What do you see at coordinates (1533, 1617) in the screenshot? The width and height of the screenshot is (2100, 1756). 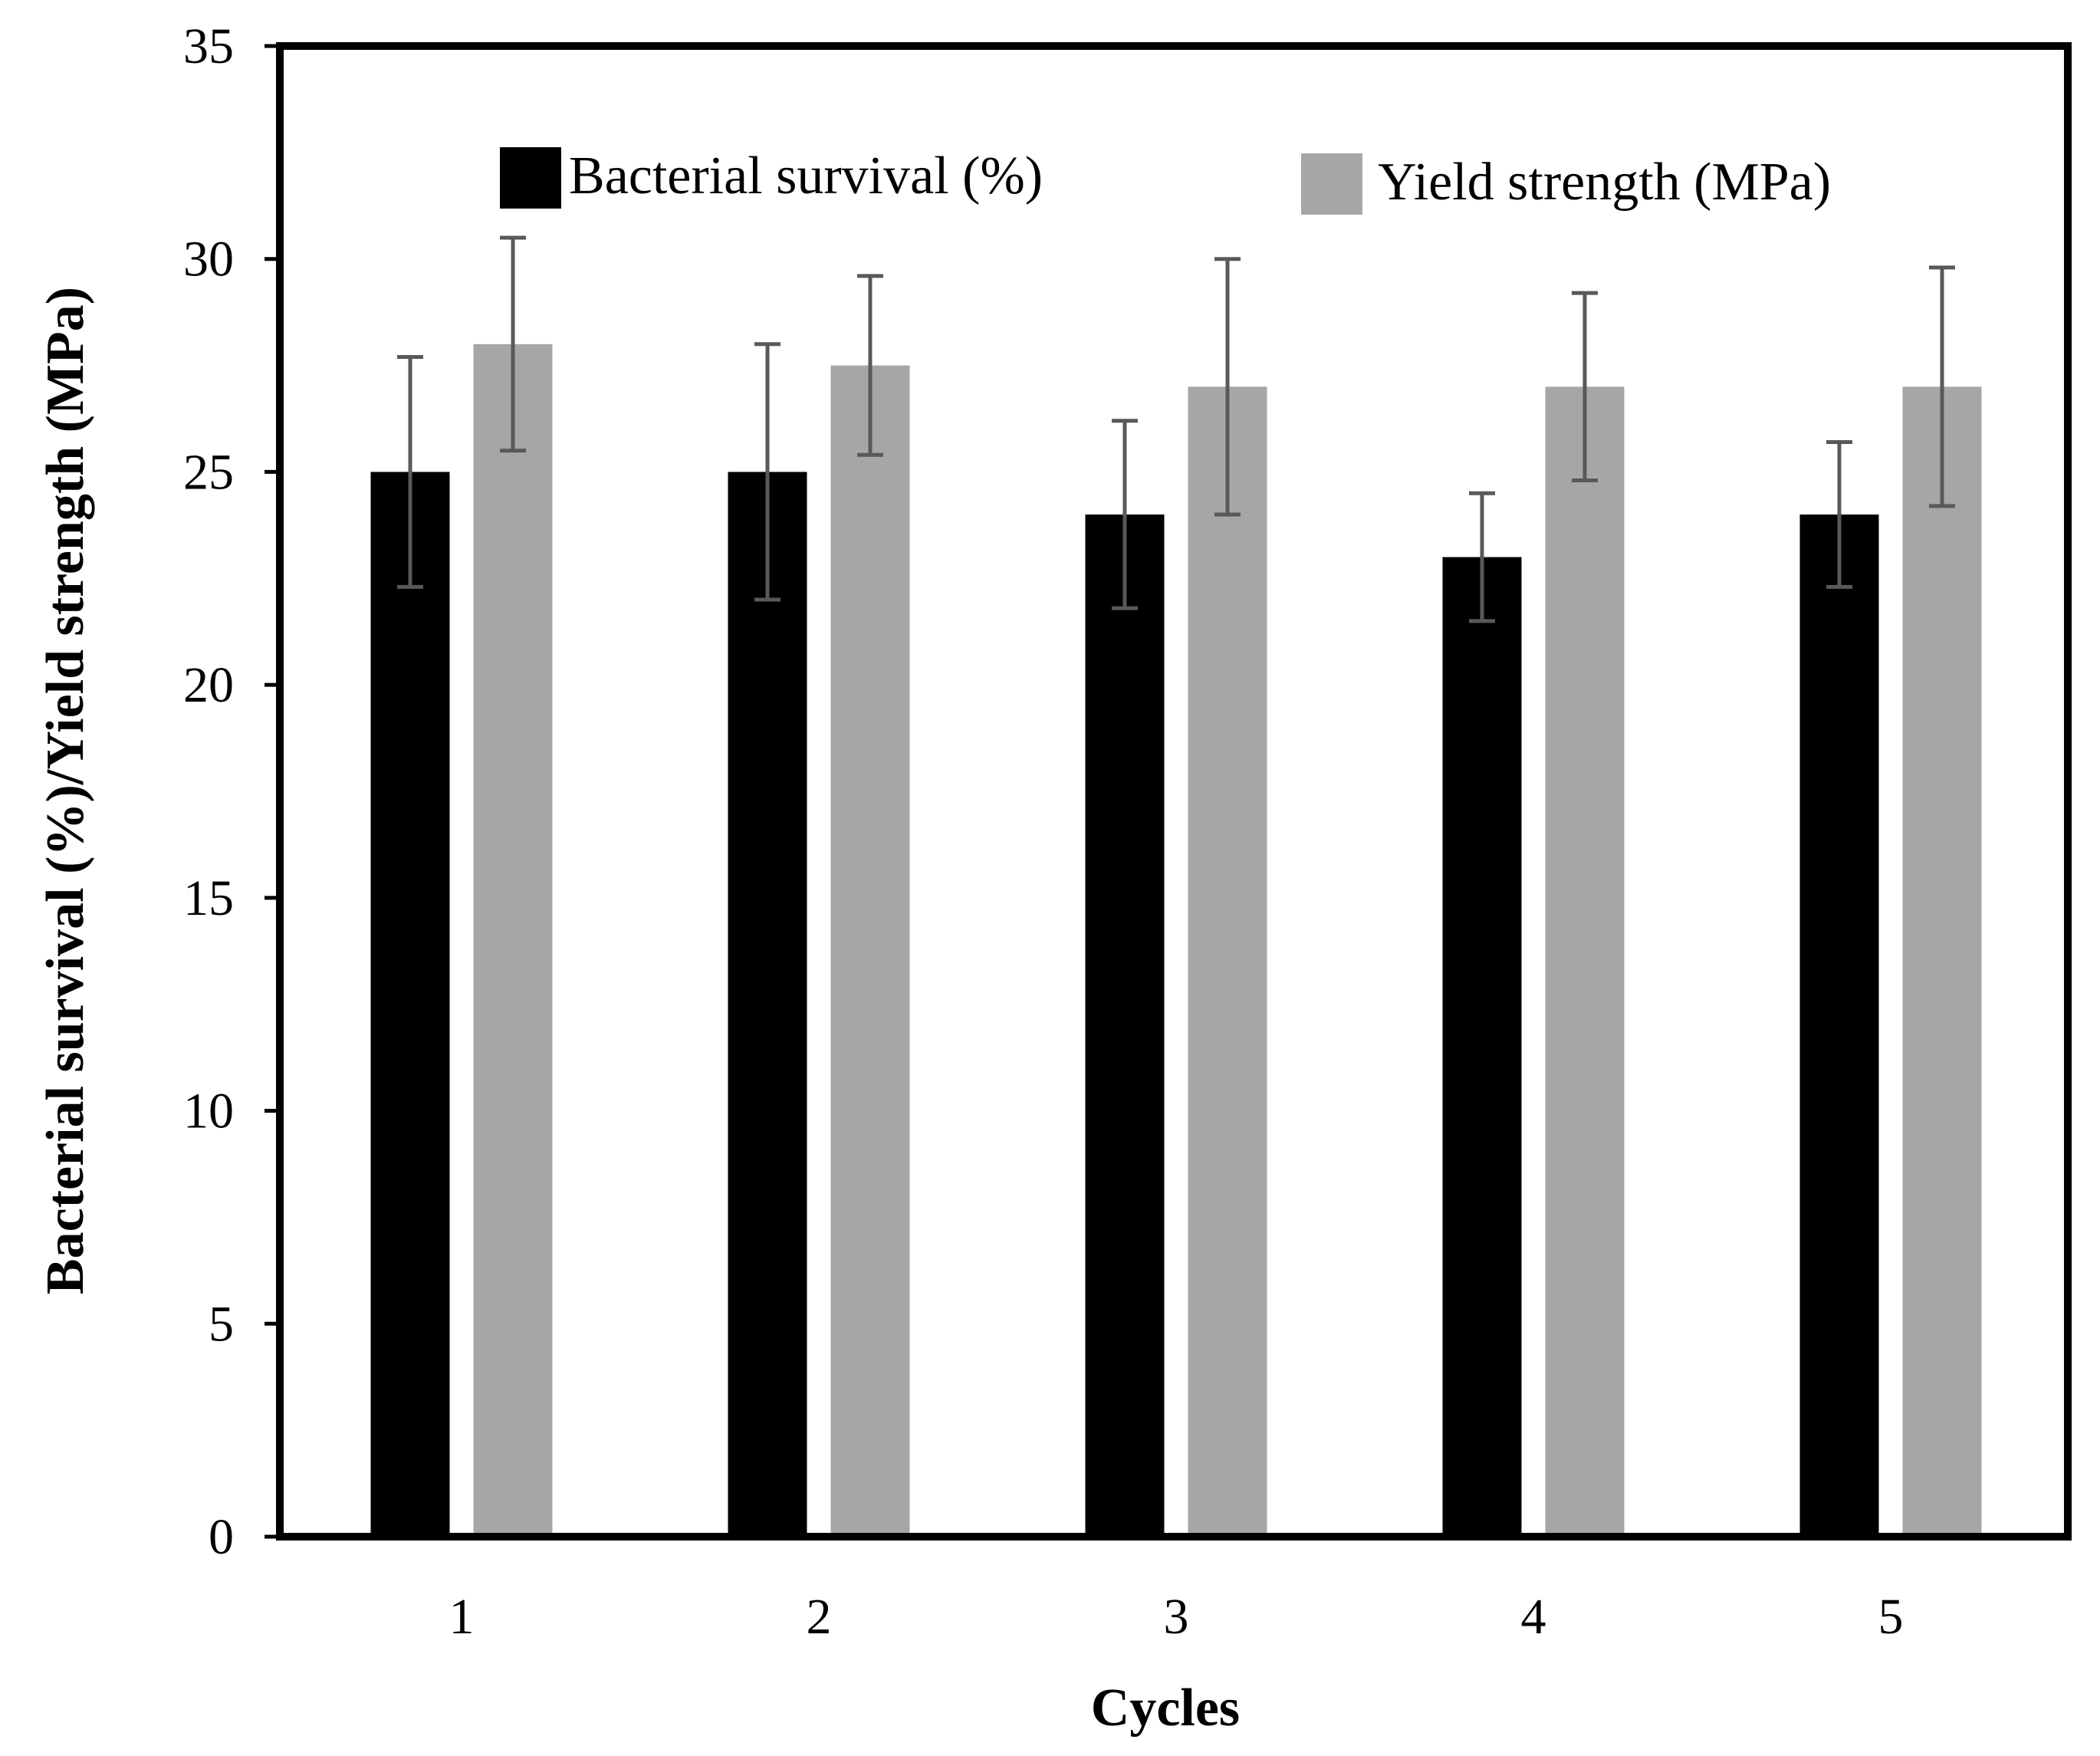 I see `x-tick-label: 4` at bounding box center [1533, 1617].